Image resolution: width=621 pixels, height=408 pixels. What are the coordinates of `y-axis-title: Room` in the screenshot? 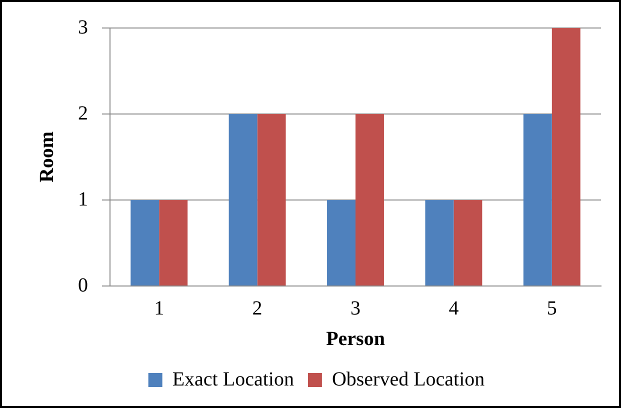 It's located at (47, 157).